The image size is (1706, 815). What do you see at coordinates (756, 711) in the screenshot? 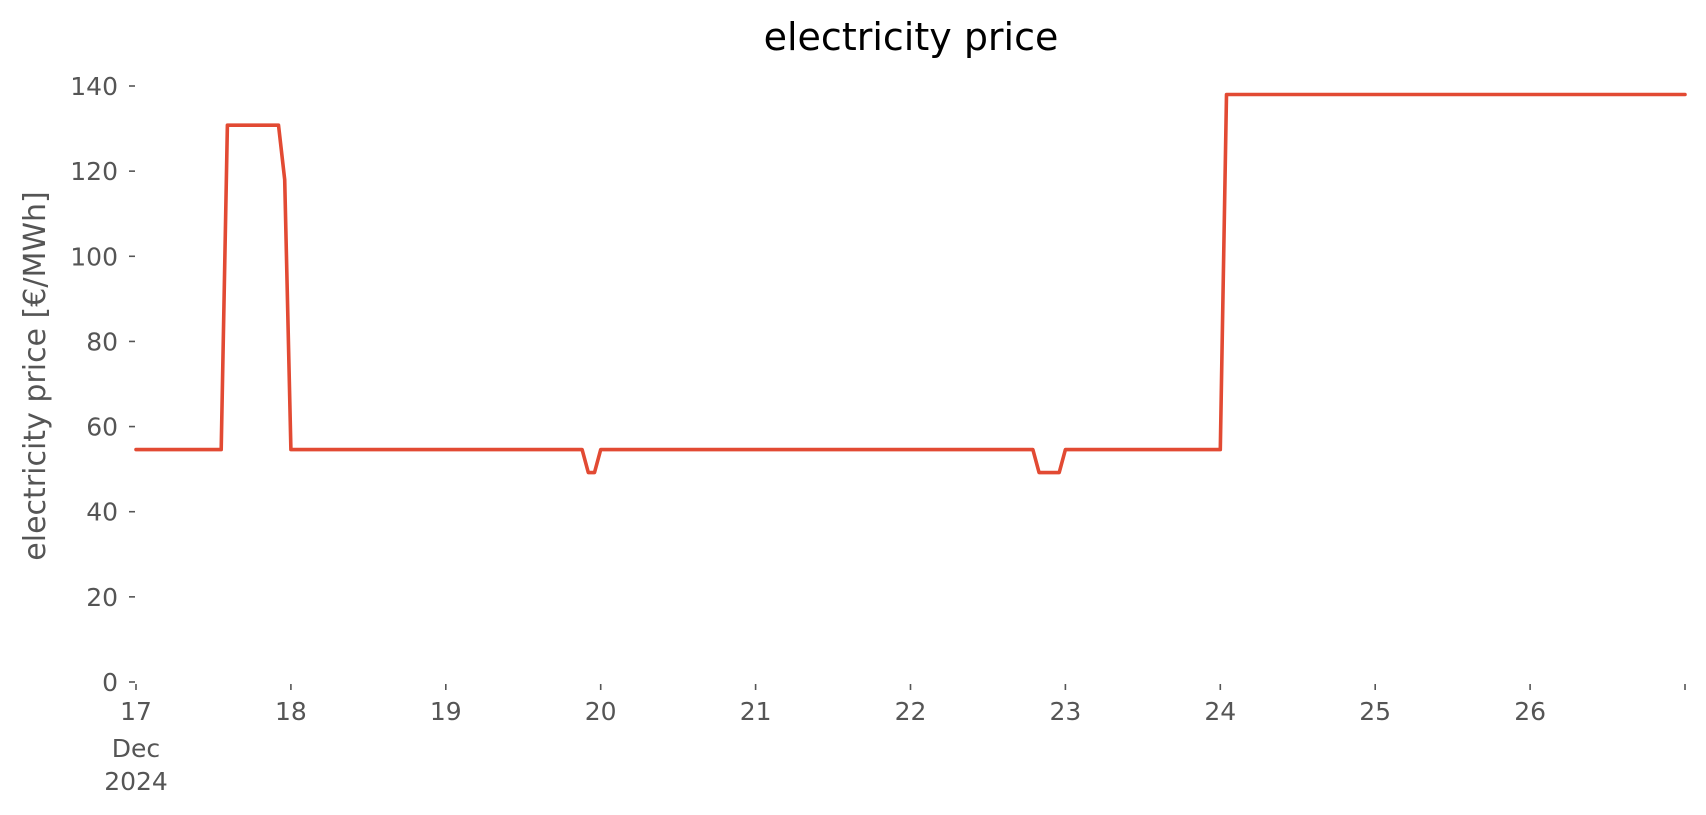
I see `x-tick-label: 21` at bounding box center [756, 711].